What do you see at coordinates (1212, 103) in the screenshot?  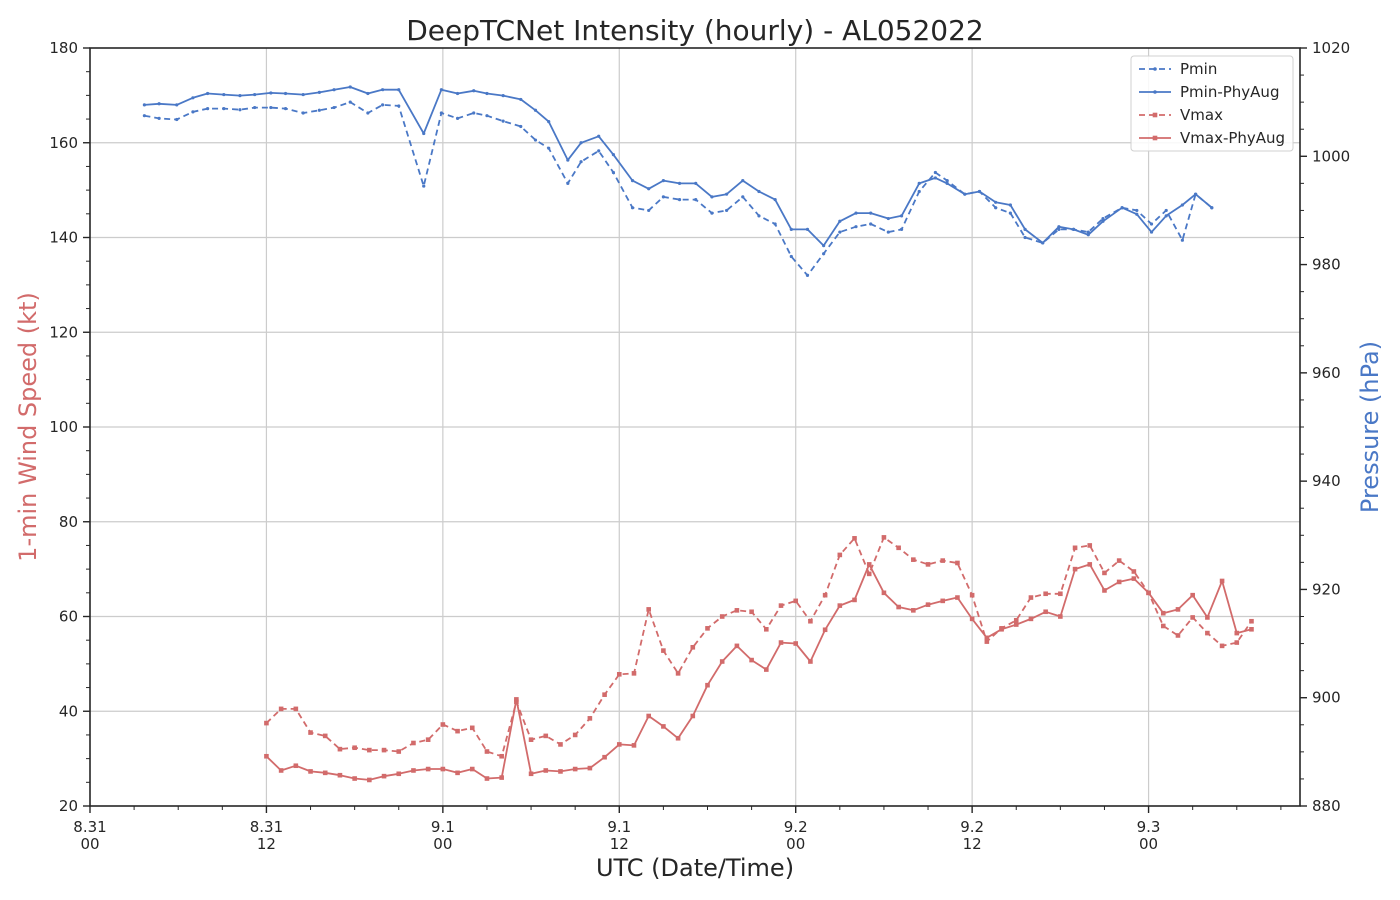 I see `legend: Pmin Pmin-PhyAug Vmax Vmax-PhyAug` at bounding box center [1212, 103].